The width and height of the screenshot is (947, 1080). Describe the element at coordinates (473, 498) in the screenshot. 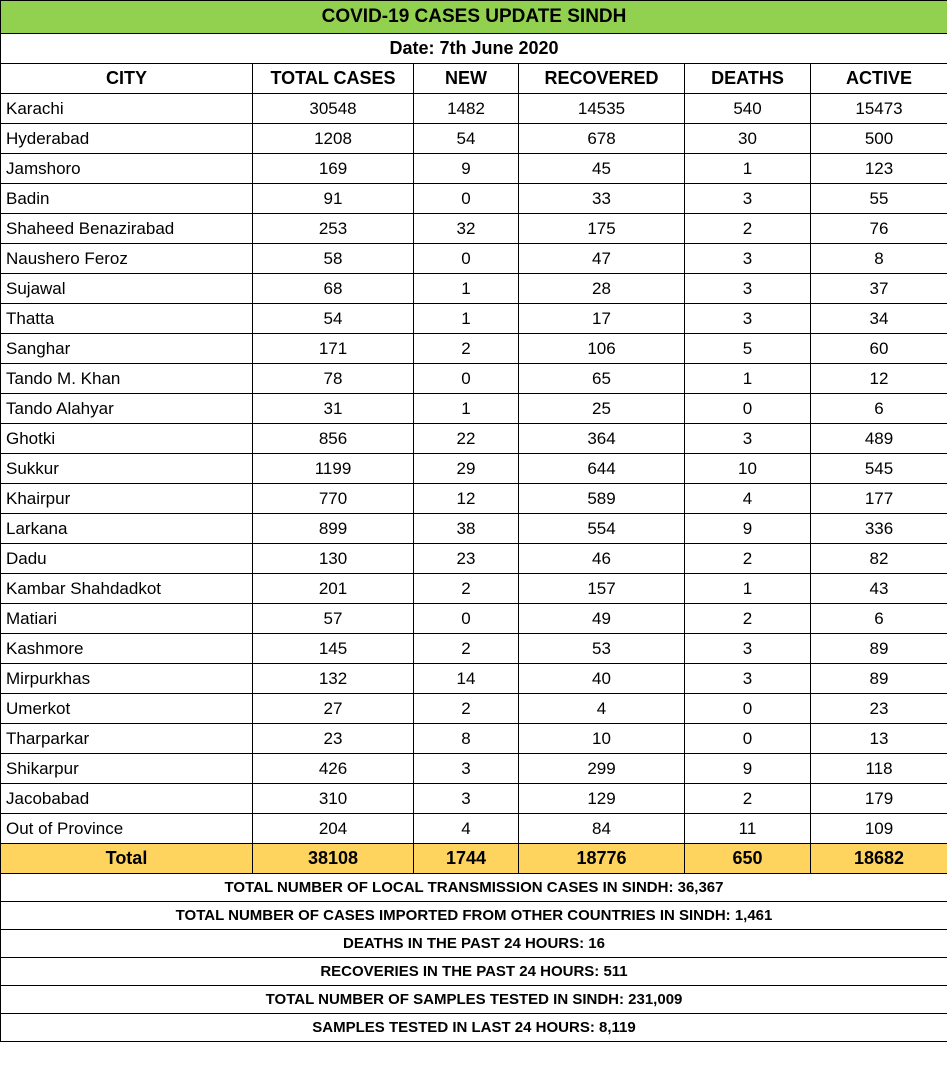

I see `table-row-khairpur: Khairpur 770 12 589 4 177` at that location.